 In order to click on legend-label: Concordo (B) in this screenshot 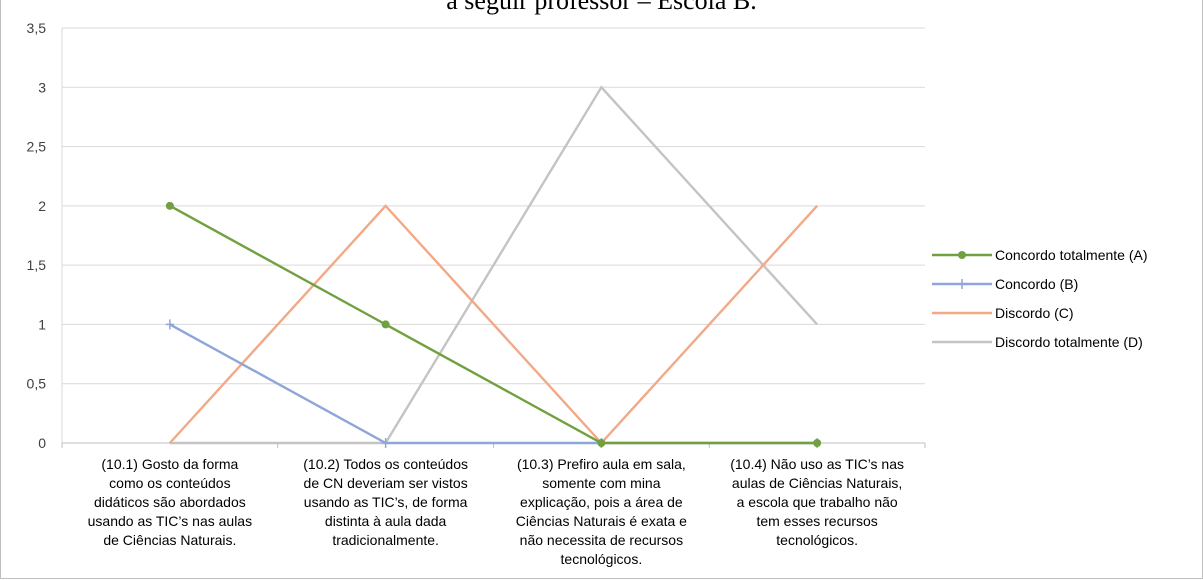, I will do `click(1036, 284)`.